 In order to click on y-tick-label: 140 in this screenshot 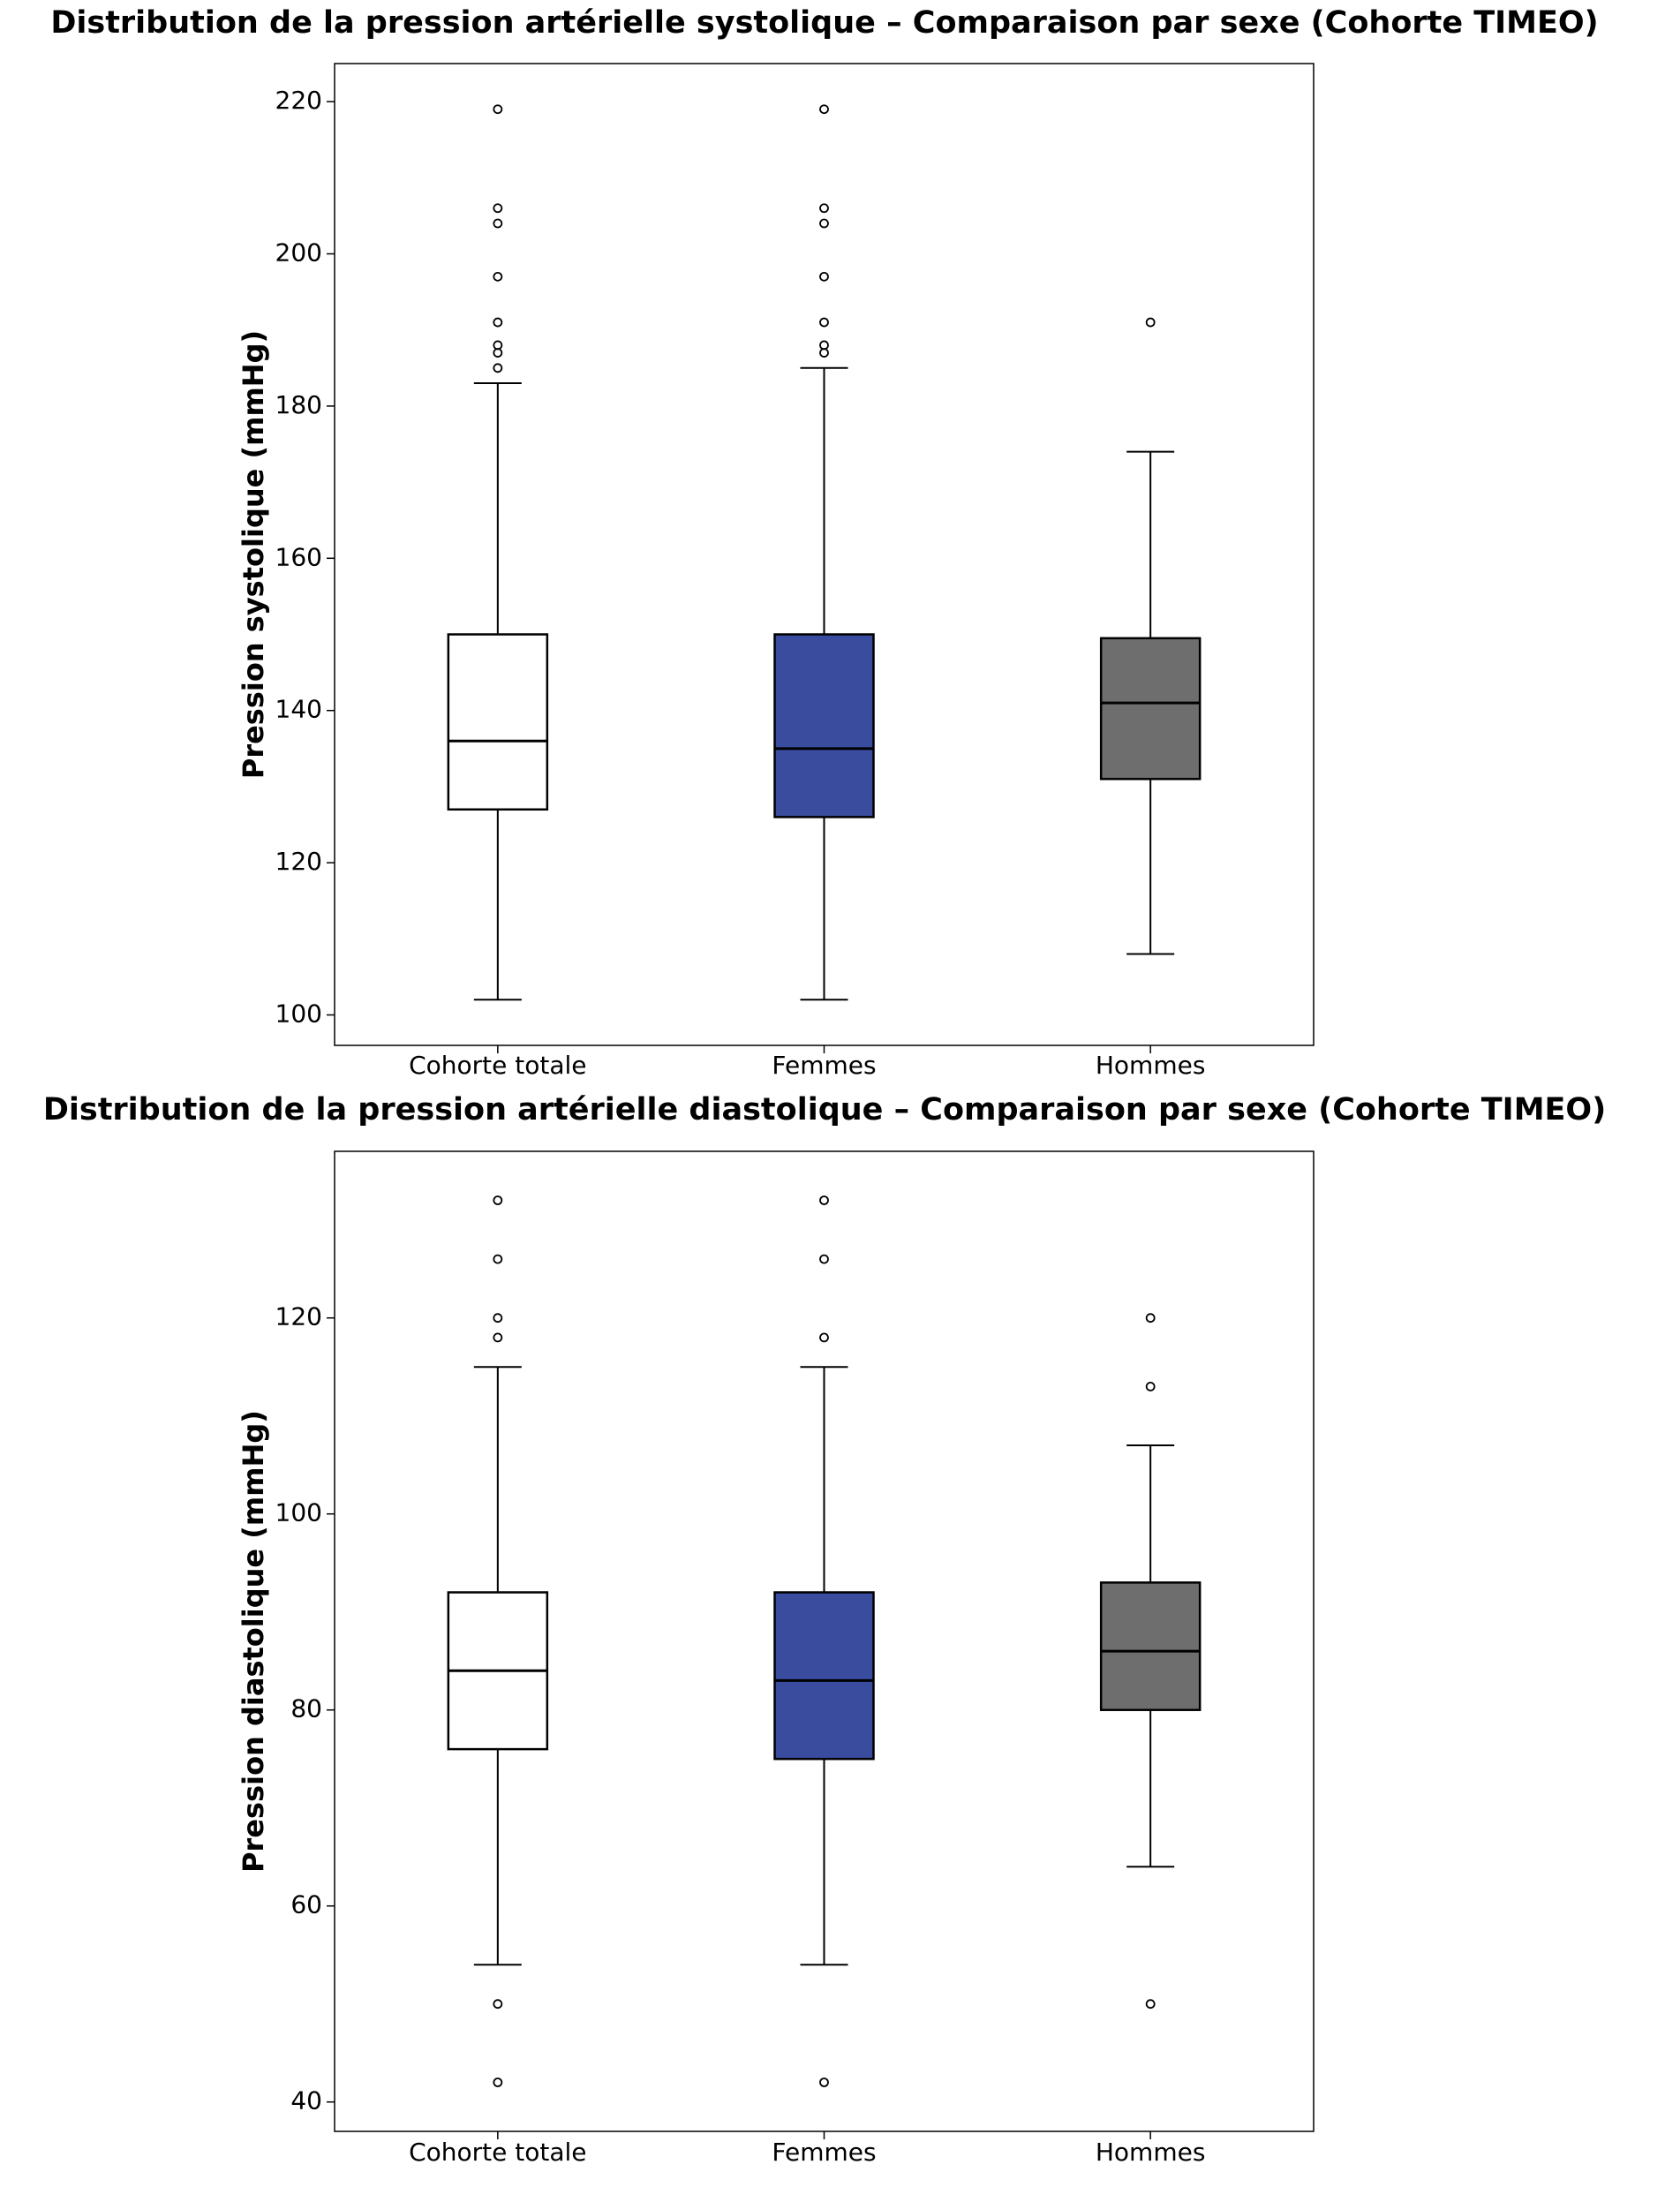, I will do `click(298, 709)`.